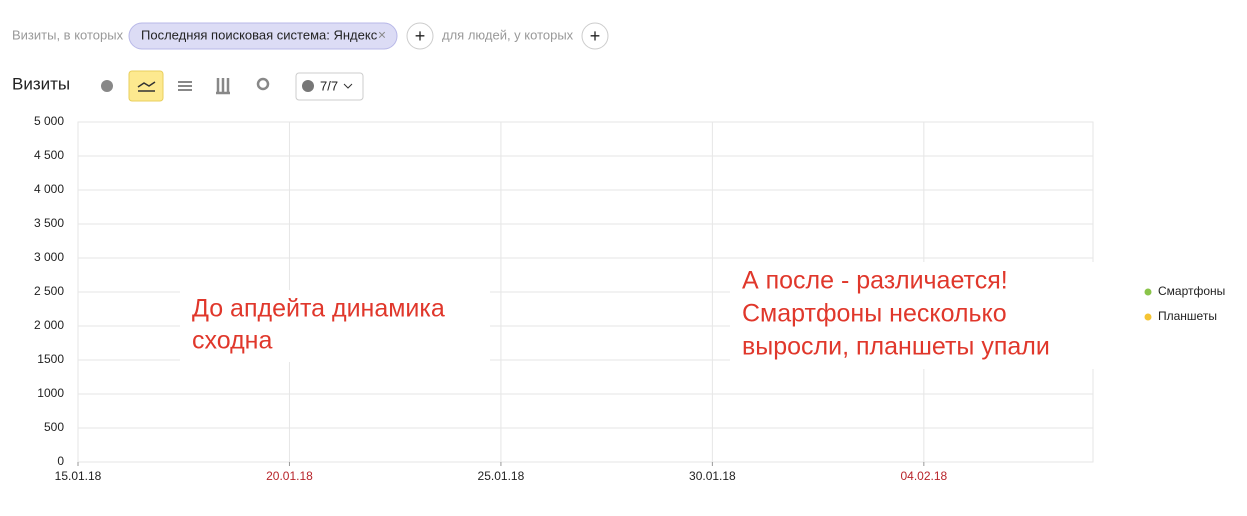  What do you see at coordinates (185, 86) in the screenshot?
I see `area-icon` at bounding box center [185, 86].